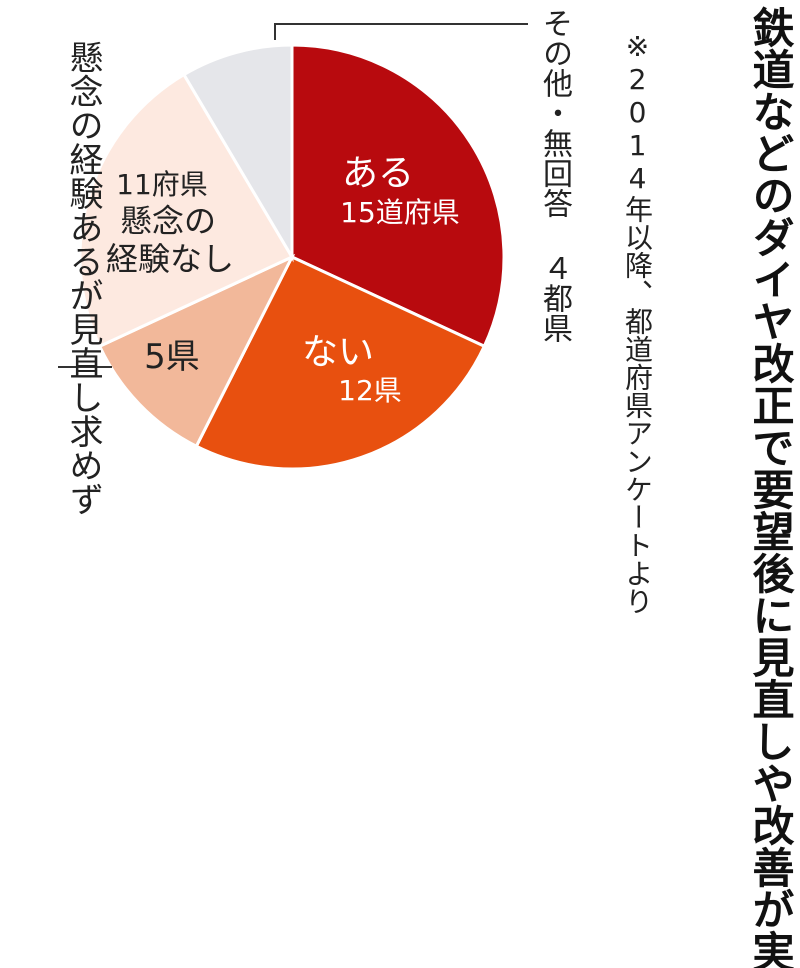 This screenshot has width=800, height=968. I want to click on slice-value-concern-no: 11府県, so click(162, 184).